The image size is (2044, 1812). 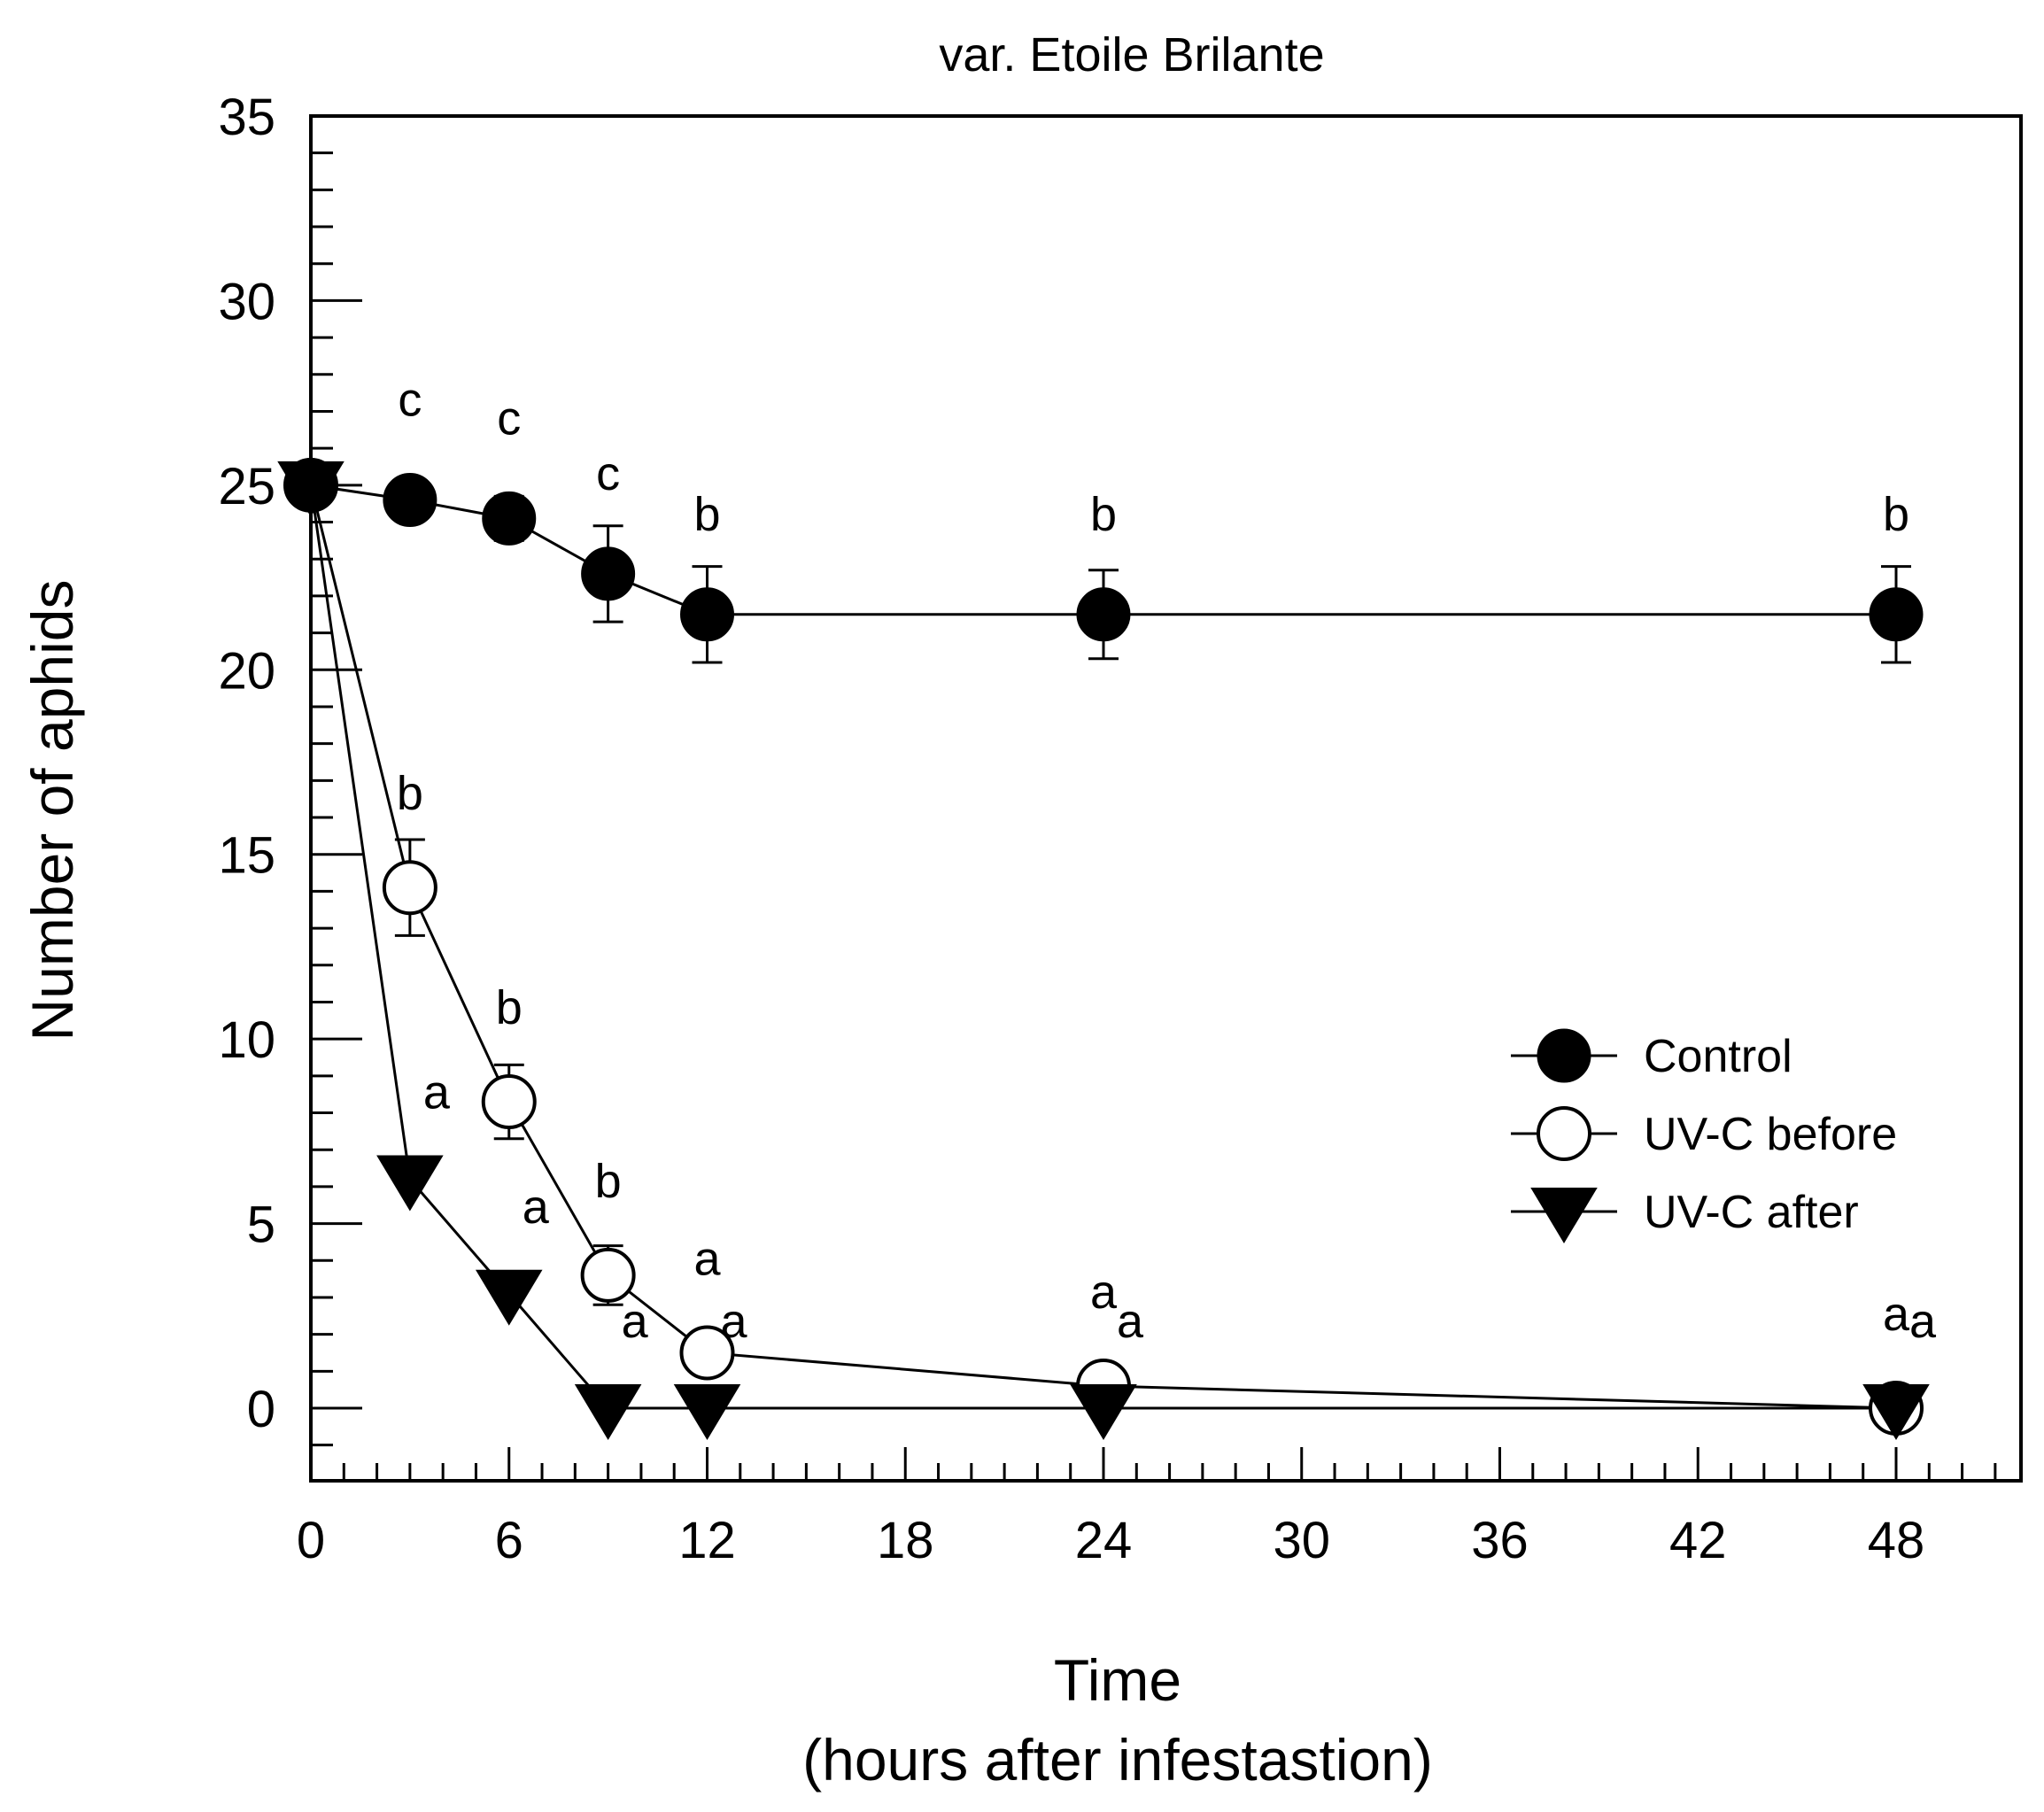 What do you see at coordinates (311, 1541) in the screenshot?
I see `x-tick-label: 0` at bounding box center [311, 1541].